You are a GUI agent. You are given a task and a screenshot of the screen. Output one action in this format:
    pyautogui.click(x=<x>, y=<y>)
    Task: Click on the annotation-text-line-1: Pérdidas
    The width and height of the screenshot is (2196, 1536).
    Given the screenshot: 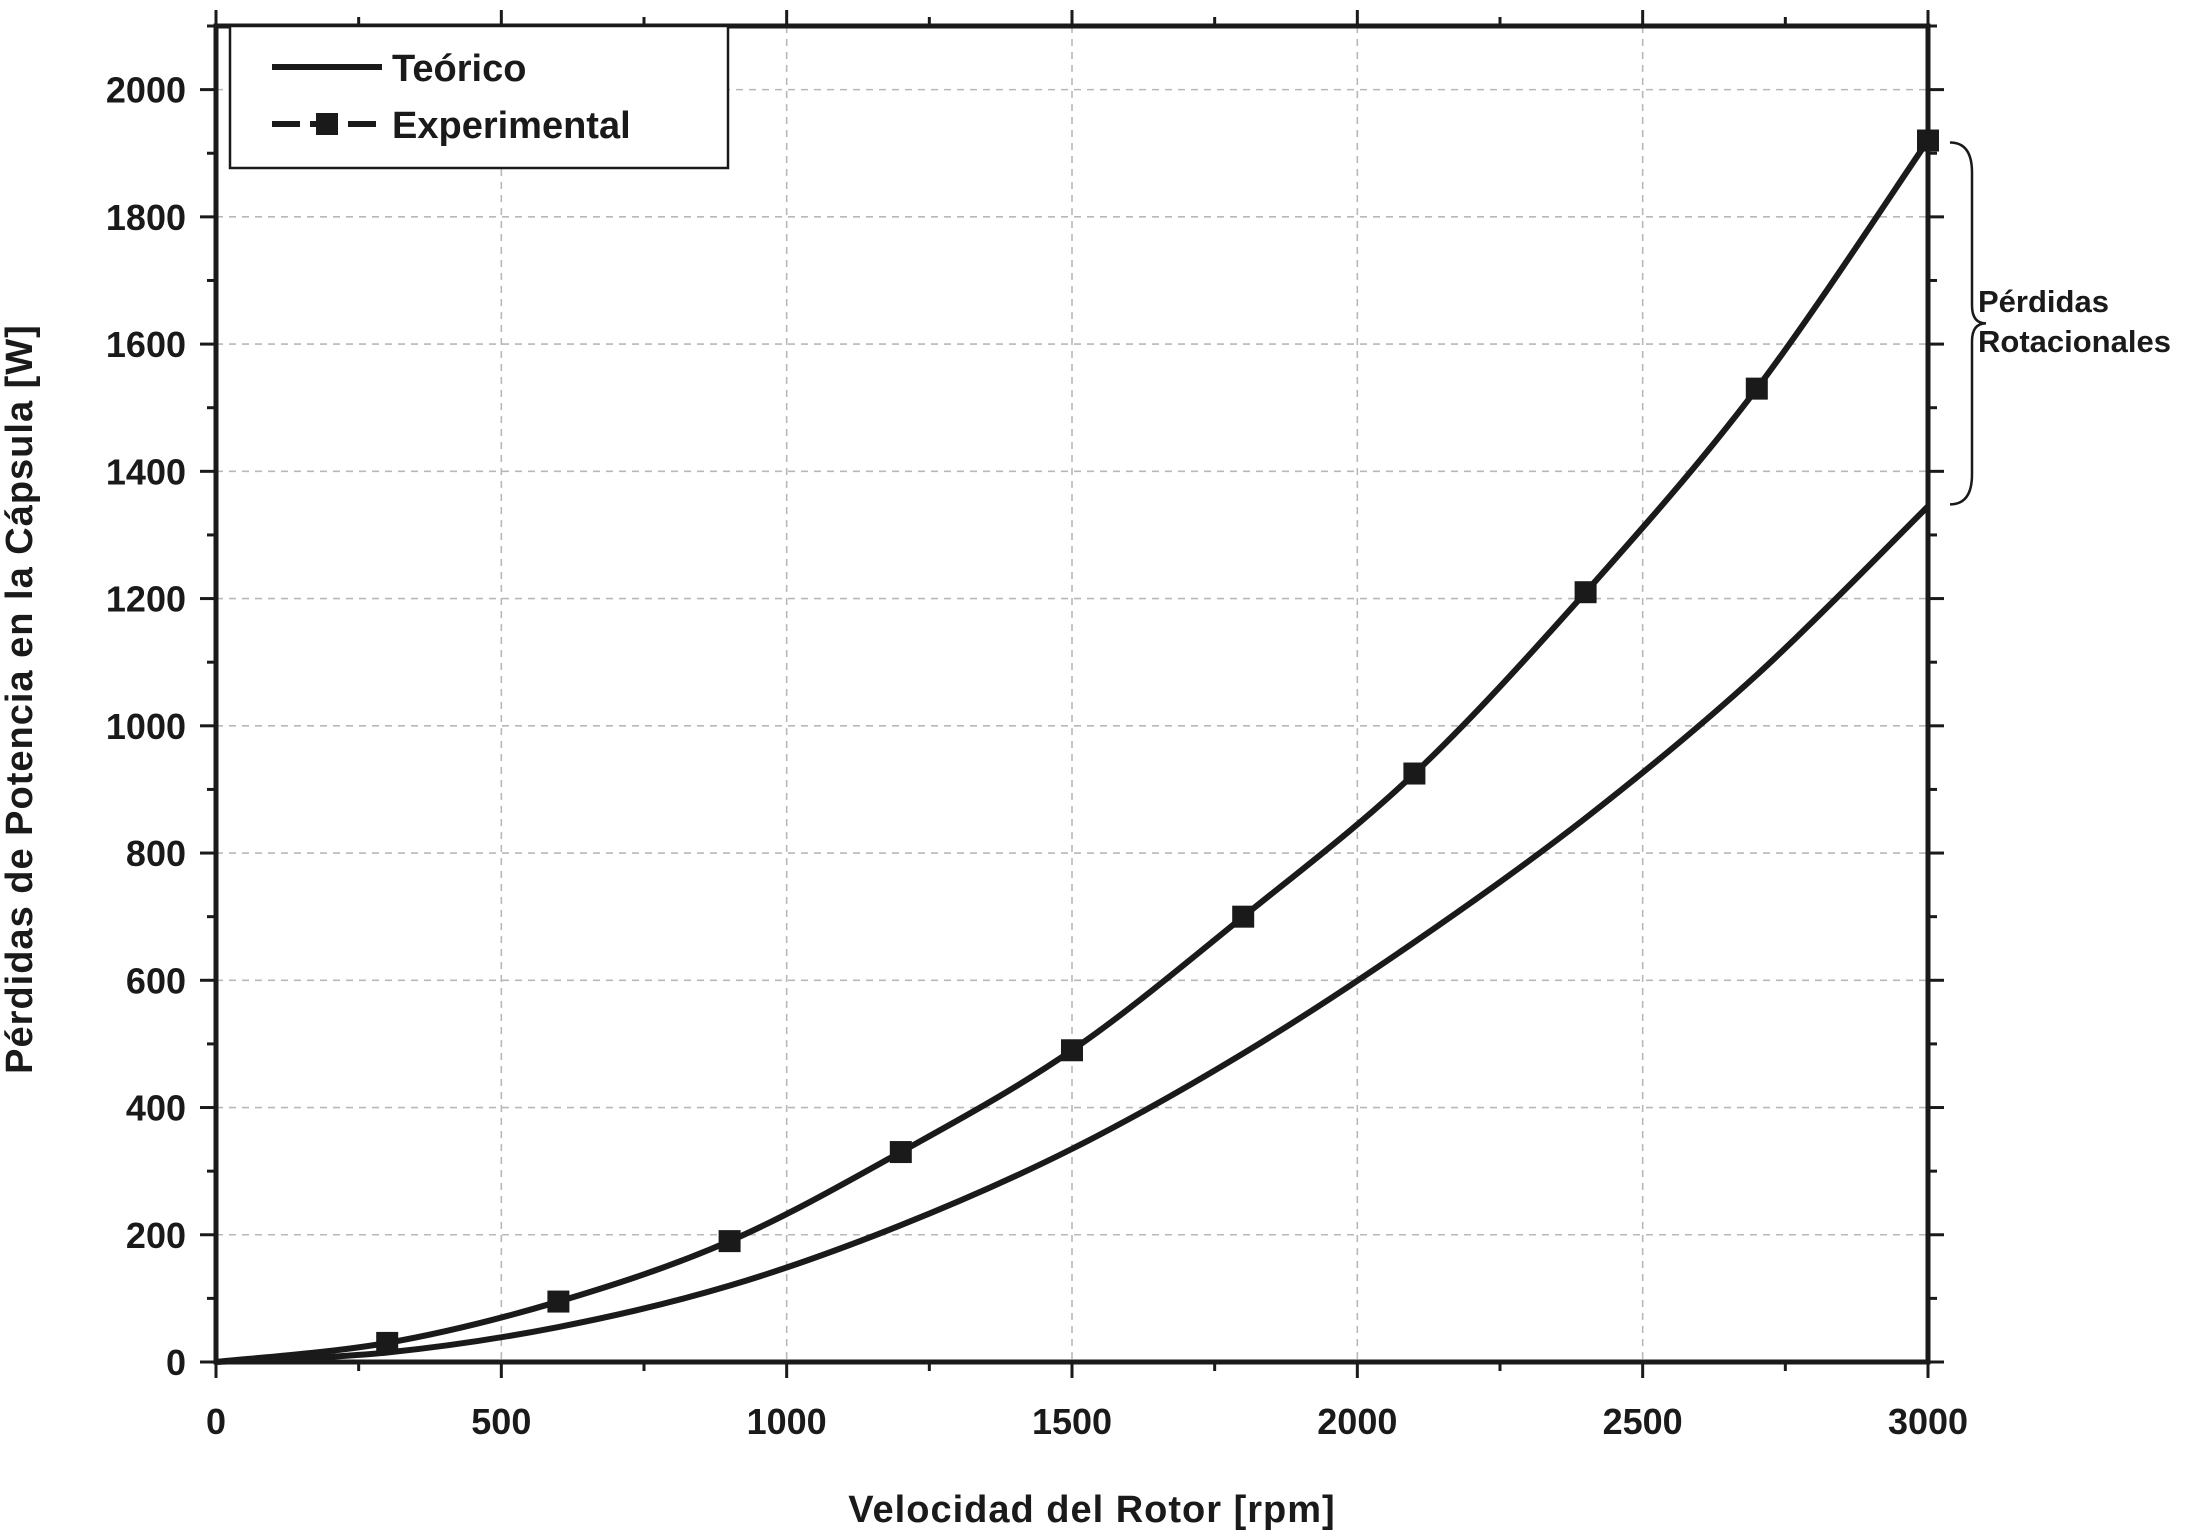 What is the action you would take?
    pyautogui.click(x=2043, y=301)
    